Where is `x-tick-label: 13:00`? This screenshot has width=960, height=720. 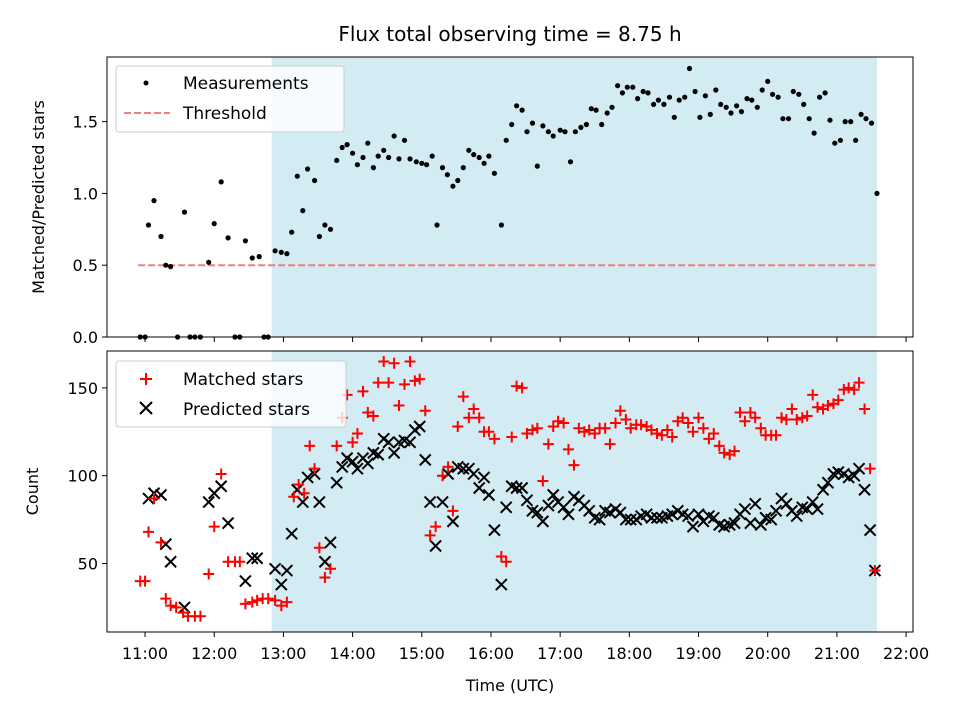
x-tick-label: 13:00 is located at coordinates (283, 653).